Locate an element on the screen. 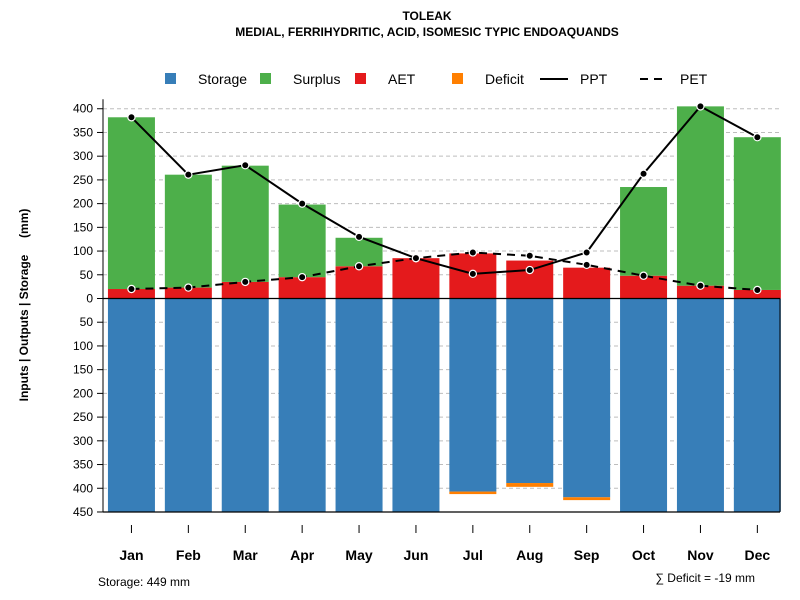 The width and height of the screenshot is (800, 600). storage-legend-label: Storage is located at coordinates (222, 79).